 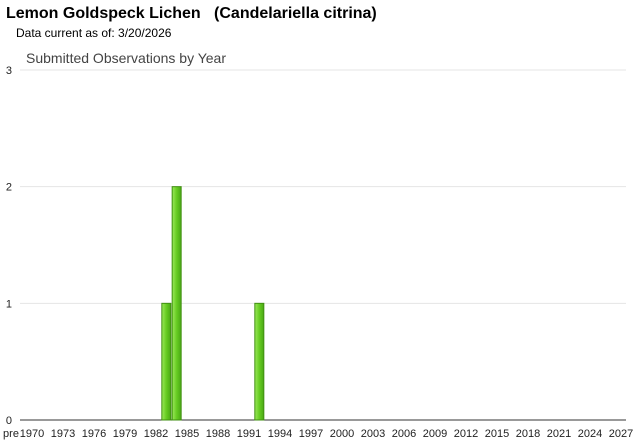 What do you see at coordinates (373, 434) in the screenshot?
I see `x-tick-label: 2003` at bounding box center [373, 434].